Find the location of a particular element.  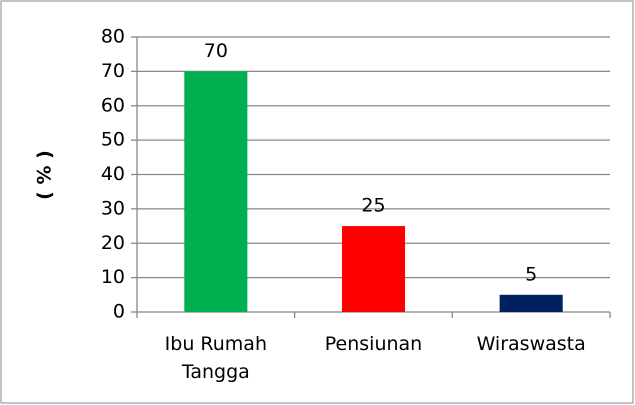

x-tick-label: Pensiunan is located at coordinates (373, 344).